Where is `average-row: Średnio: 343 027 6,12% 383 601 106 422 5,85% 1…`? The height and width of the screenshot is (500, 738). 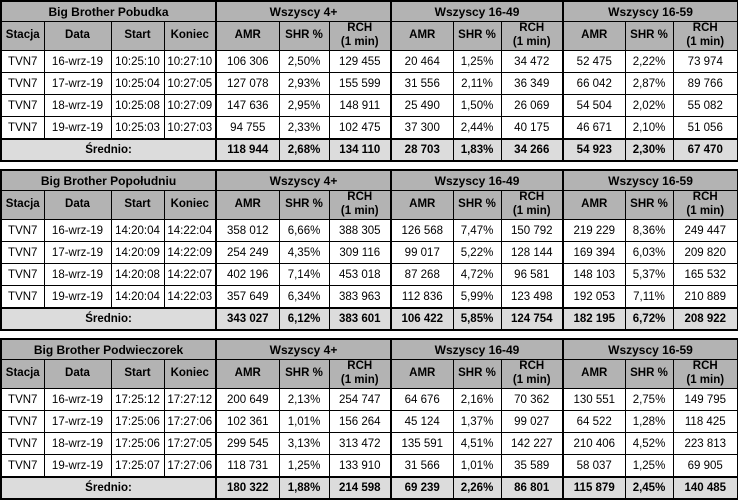 average-row: Średnio: 343 027 6,12% 383 601 106 422 5,85% 1… is located at coordinates (369, 319).